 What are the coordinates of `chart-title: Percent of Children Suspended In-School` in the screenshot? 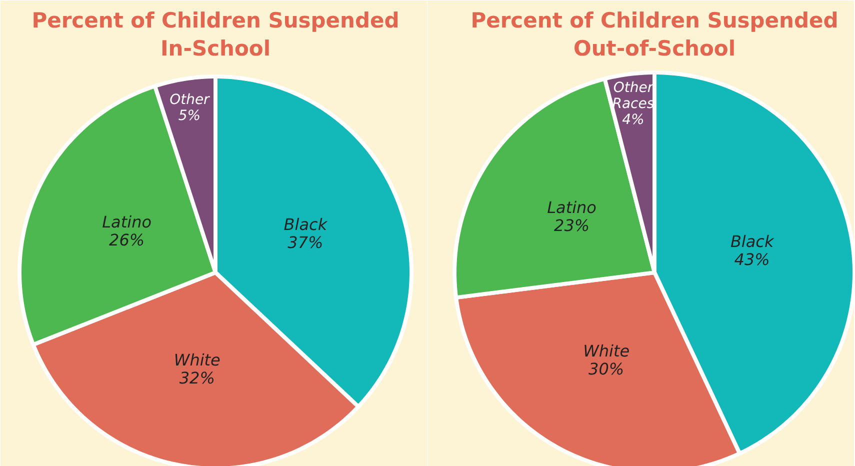 It's located at (216, 34).